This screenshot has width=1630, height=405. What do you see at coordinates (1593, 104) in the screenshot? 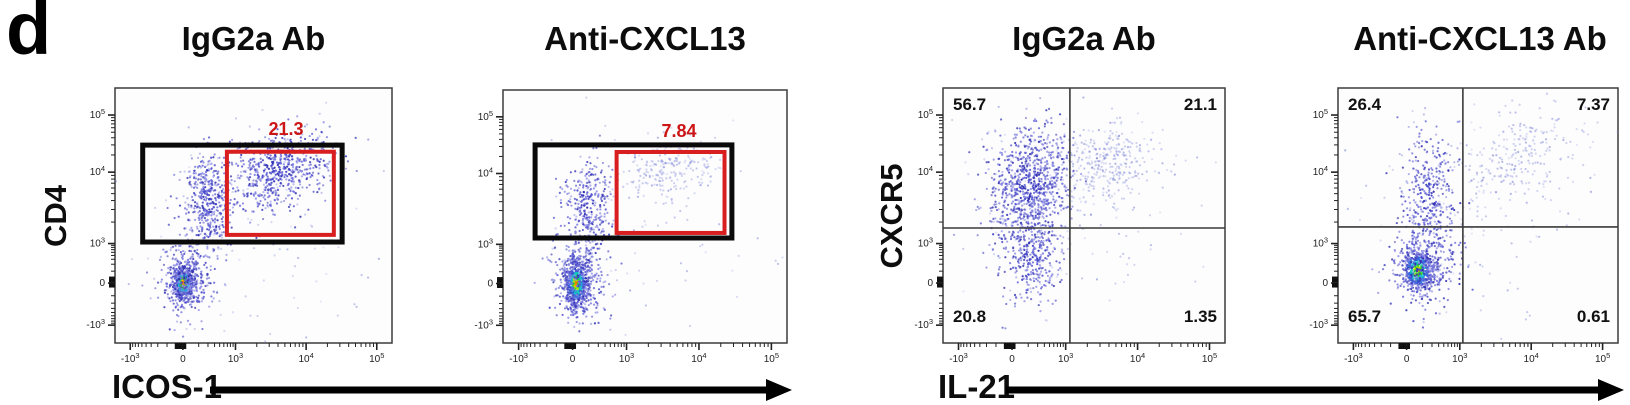
I see `panel4-quadrant-upper-right: 7.37` at bounding box center [1593, 104].